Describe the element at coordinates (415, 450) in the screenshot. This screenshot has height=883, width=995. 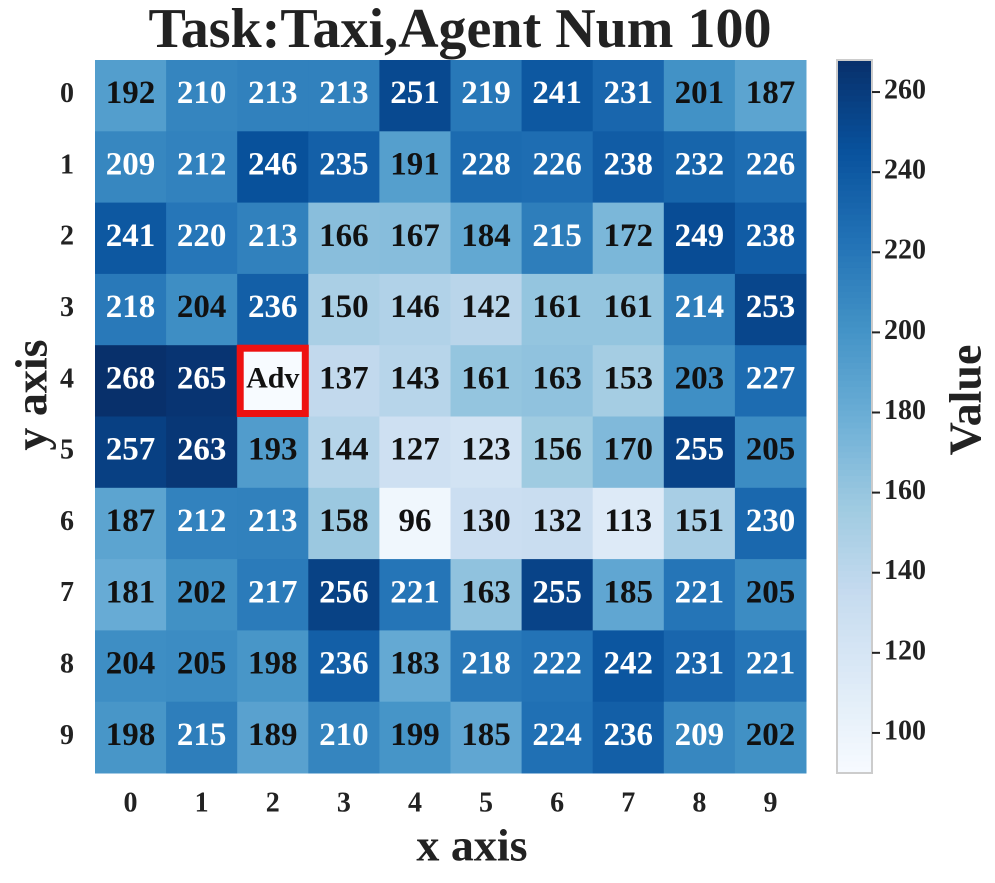
I see `cell-label: 127` at that location.